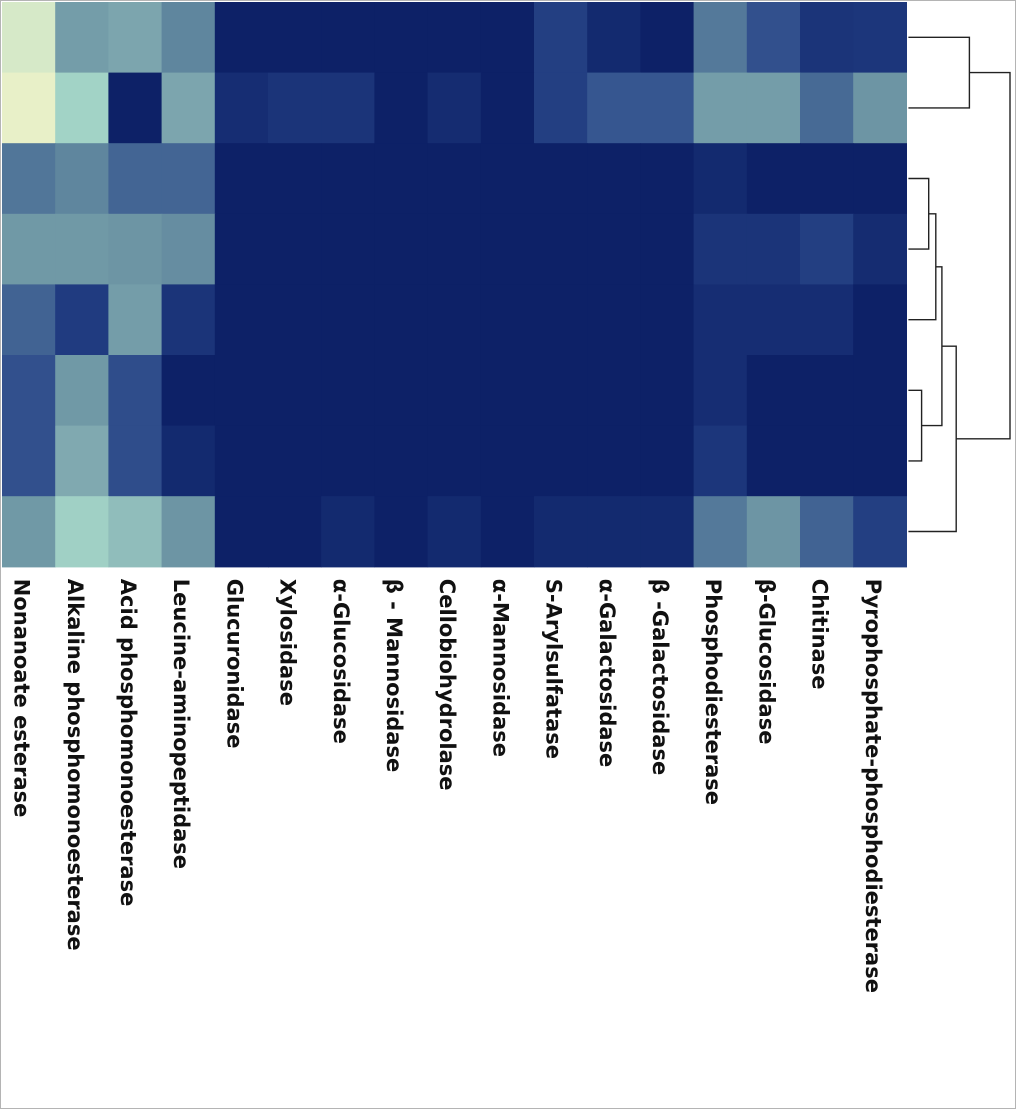  I want to click on column-label: β -Galactosidase, so click(660, 677).